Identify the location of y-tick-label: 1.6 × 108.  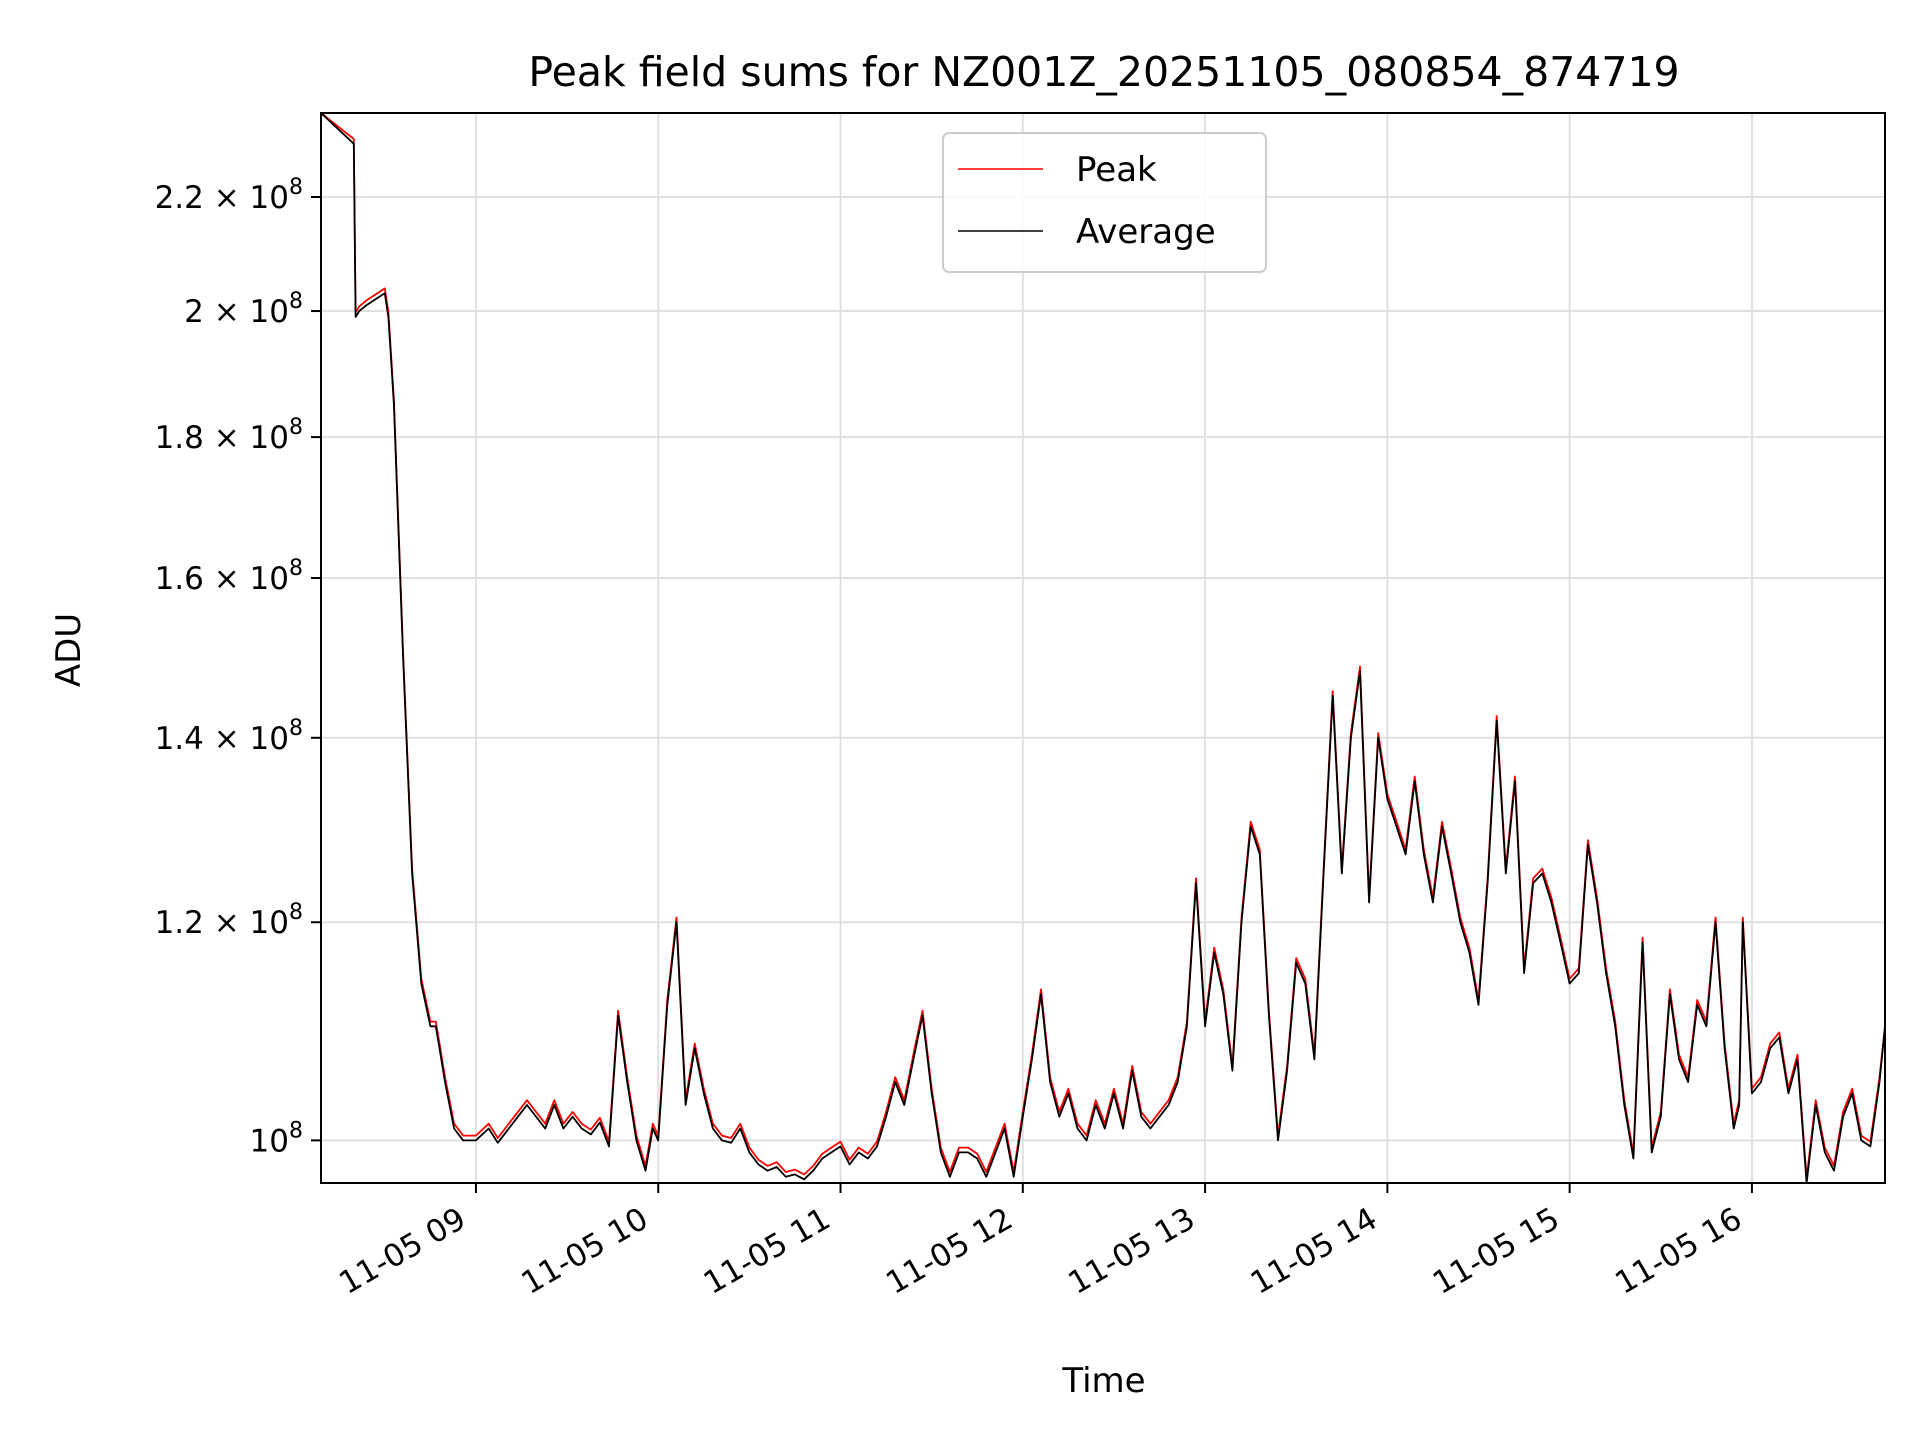
(229, 576).